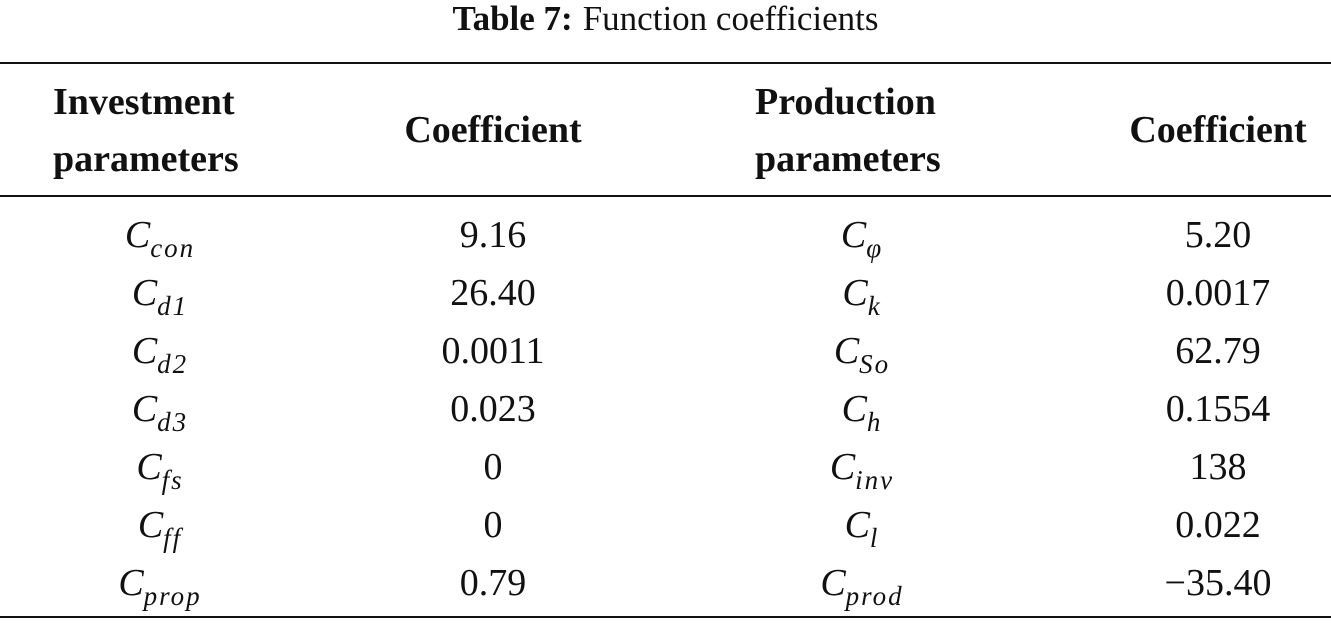 The image size is (1331, 625). What do you see at coordinates (874, 596) in the screenshot?
I see `symbol-subscript: prod` at bounding box center [874, 596].